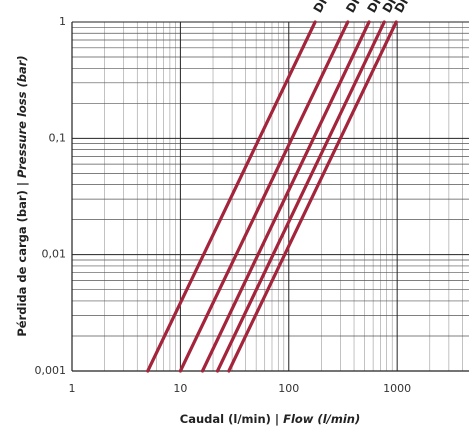 Image resolution: width=469 pixels, height=431 pixels. What do you see at coordinates (321, 419) in the screenshot?
I see `x-label-alt: Flow (l/min)` at bounding box center [321, 419].